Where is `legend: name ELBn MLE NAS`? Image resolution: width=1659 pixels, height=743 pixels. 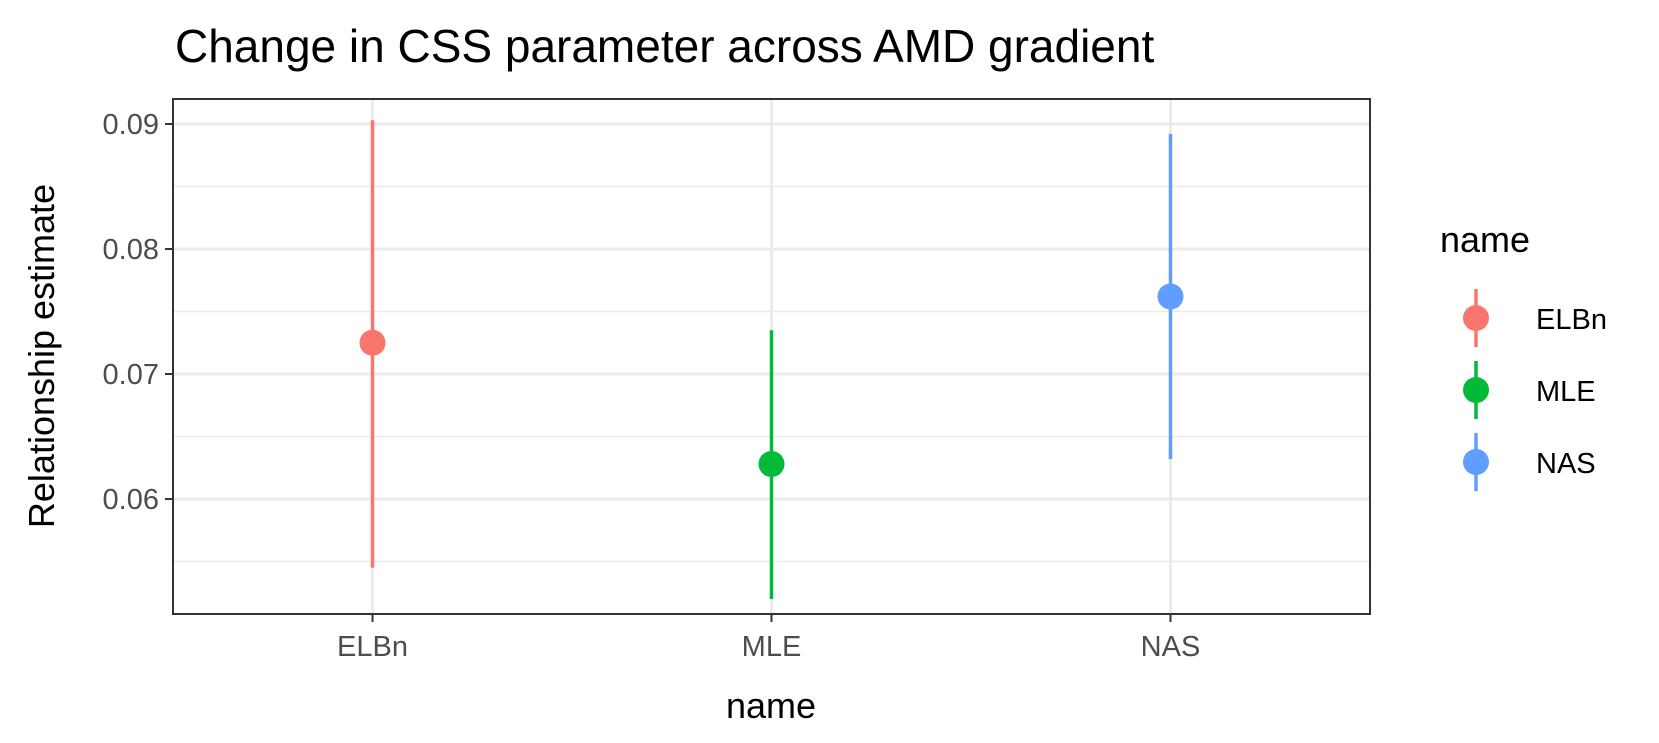
legend: name ELBn MLE NAS is located at coordinates (1523, 355).